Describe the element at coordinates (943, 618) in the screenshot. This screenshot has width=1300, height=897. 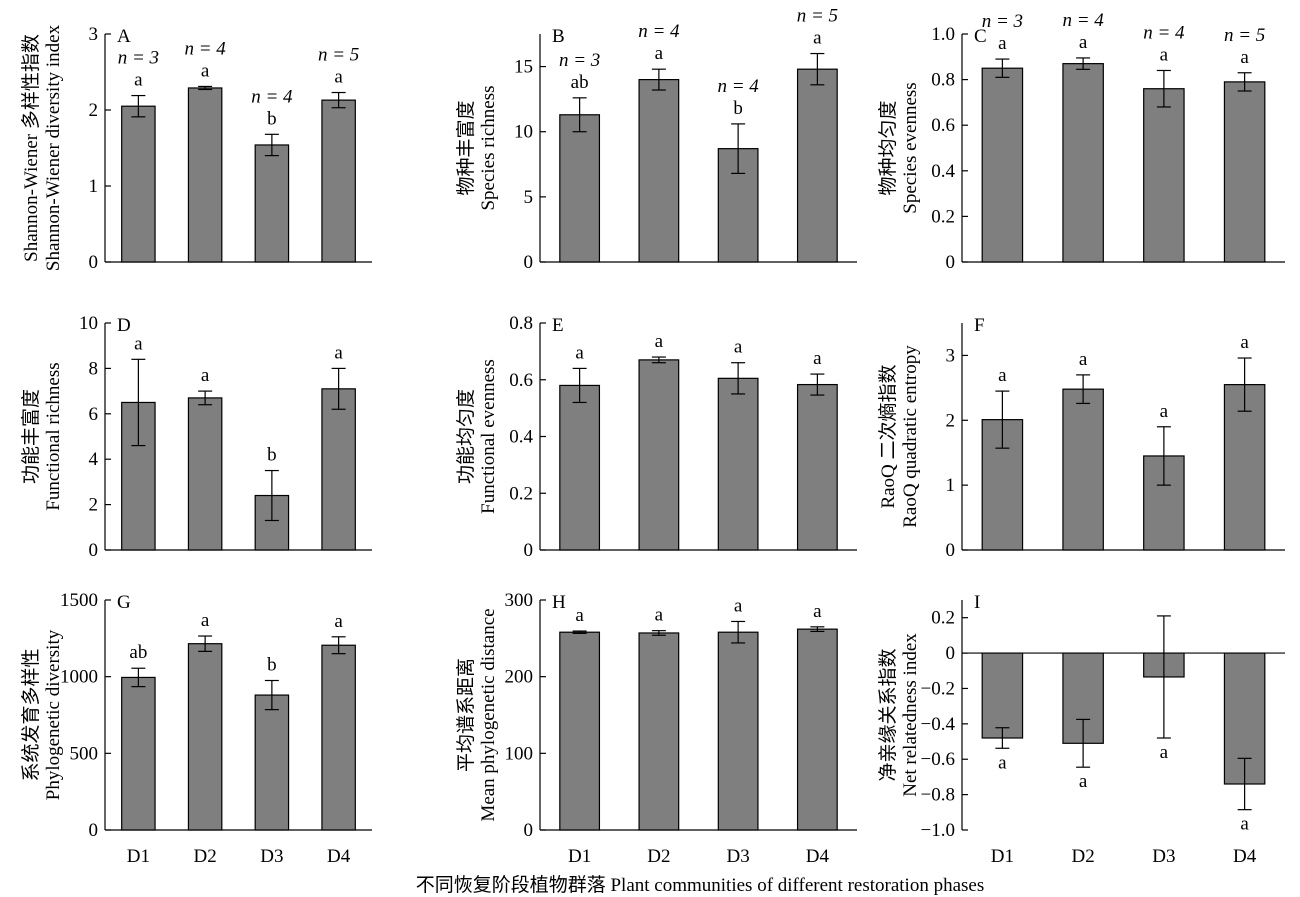
I see `panel-i-ytick-label: 0.2` at that location.